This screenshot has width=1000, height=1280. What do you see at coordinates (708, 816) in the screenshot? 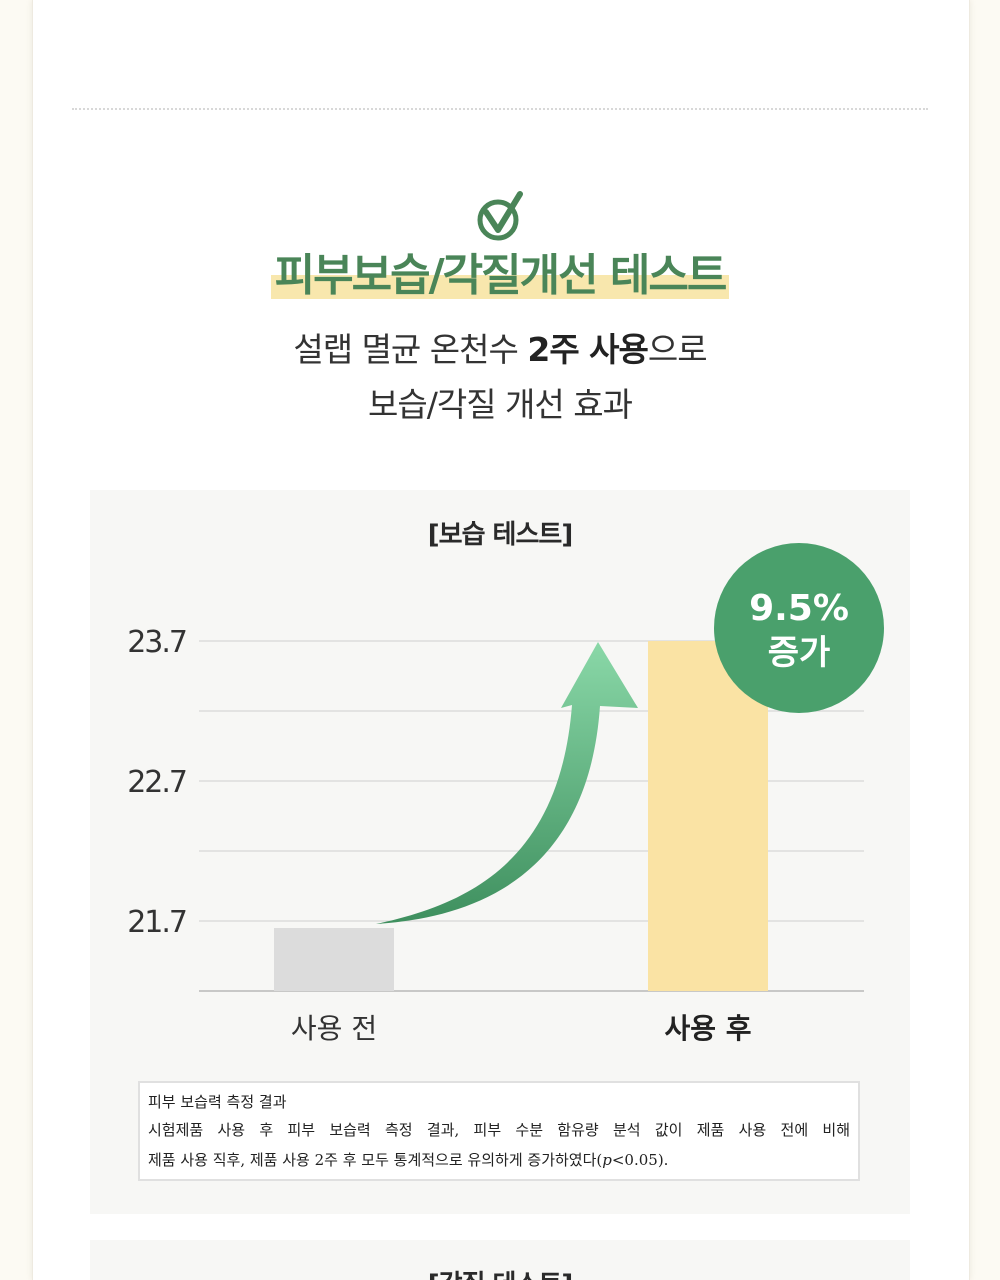
I see `bar-after` at bounding box center [708, 816].